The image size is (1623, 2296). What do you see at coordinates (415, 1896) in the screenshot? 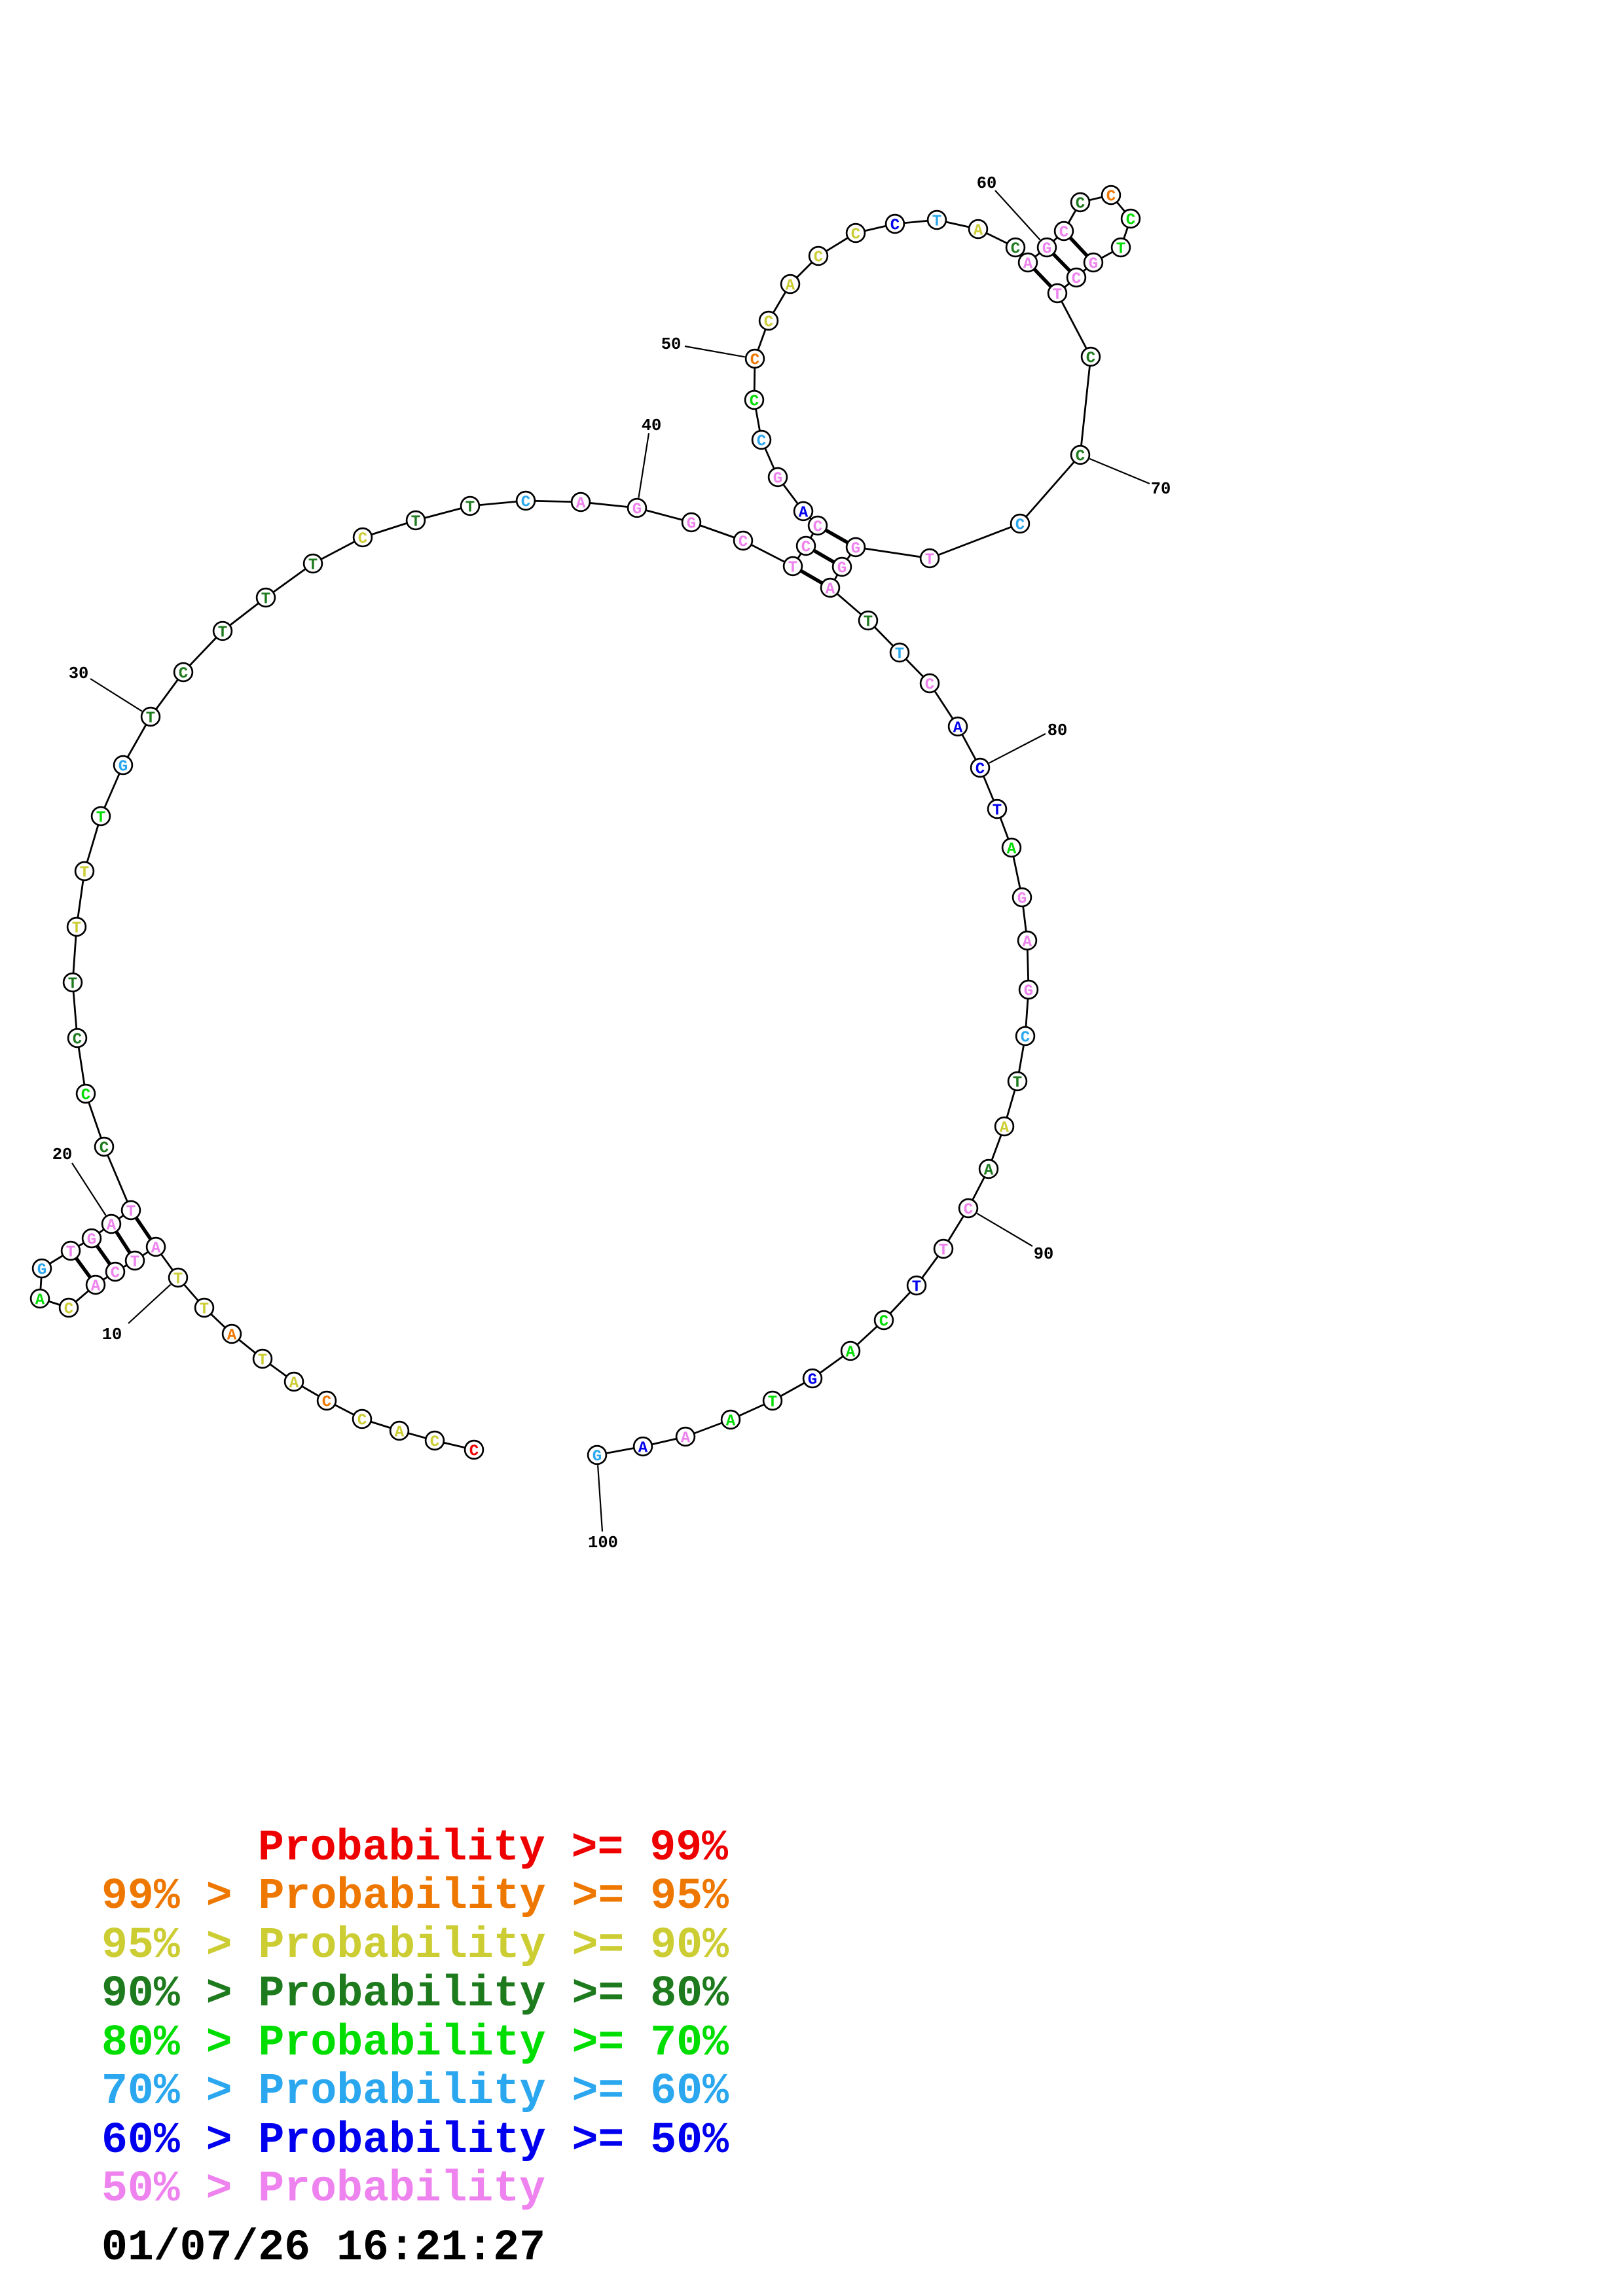
I see `svg-text: 99% > Probability >= 95%` at bounding box center [415, 1896].